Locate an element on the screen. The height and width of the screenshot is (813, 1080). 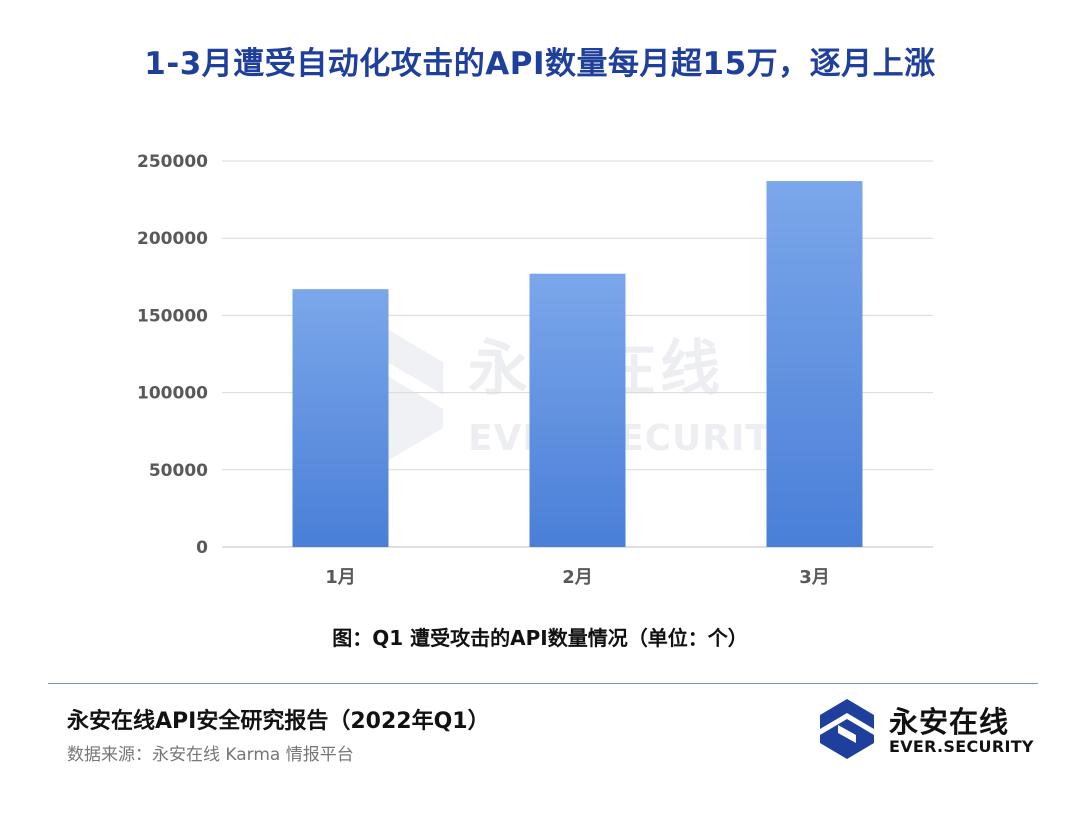
x-tick-label: 2月 is located at coordinates (577, 577).